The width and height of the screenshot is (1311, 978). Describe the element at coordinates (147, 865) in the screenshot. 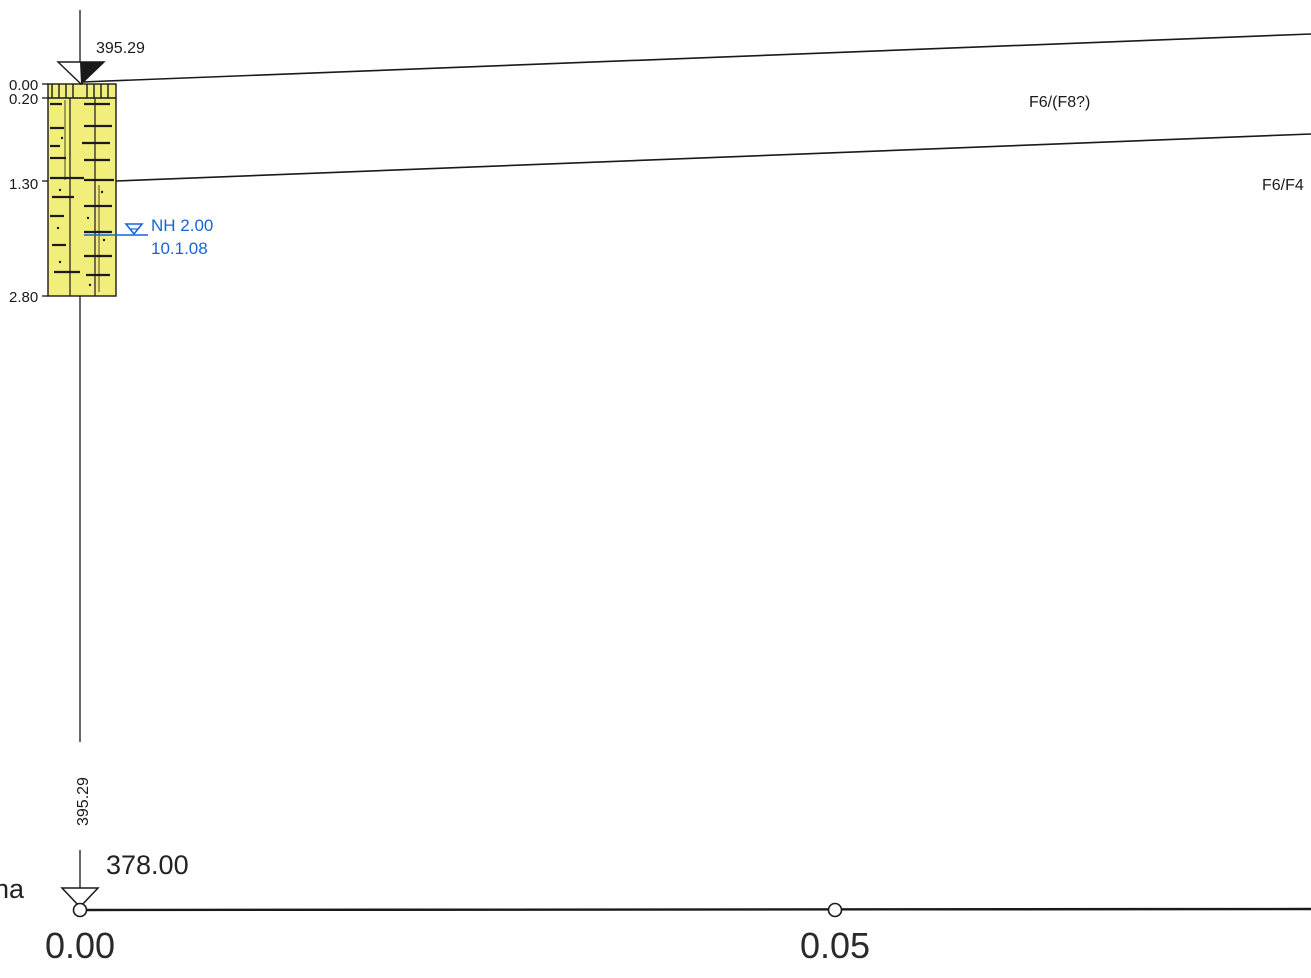

I see `reference-elevation-label: 378.00` at that location.